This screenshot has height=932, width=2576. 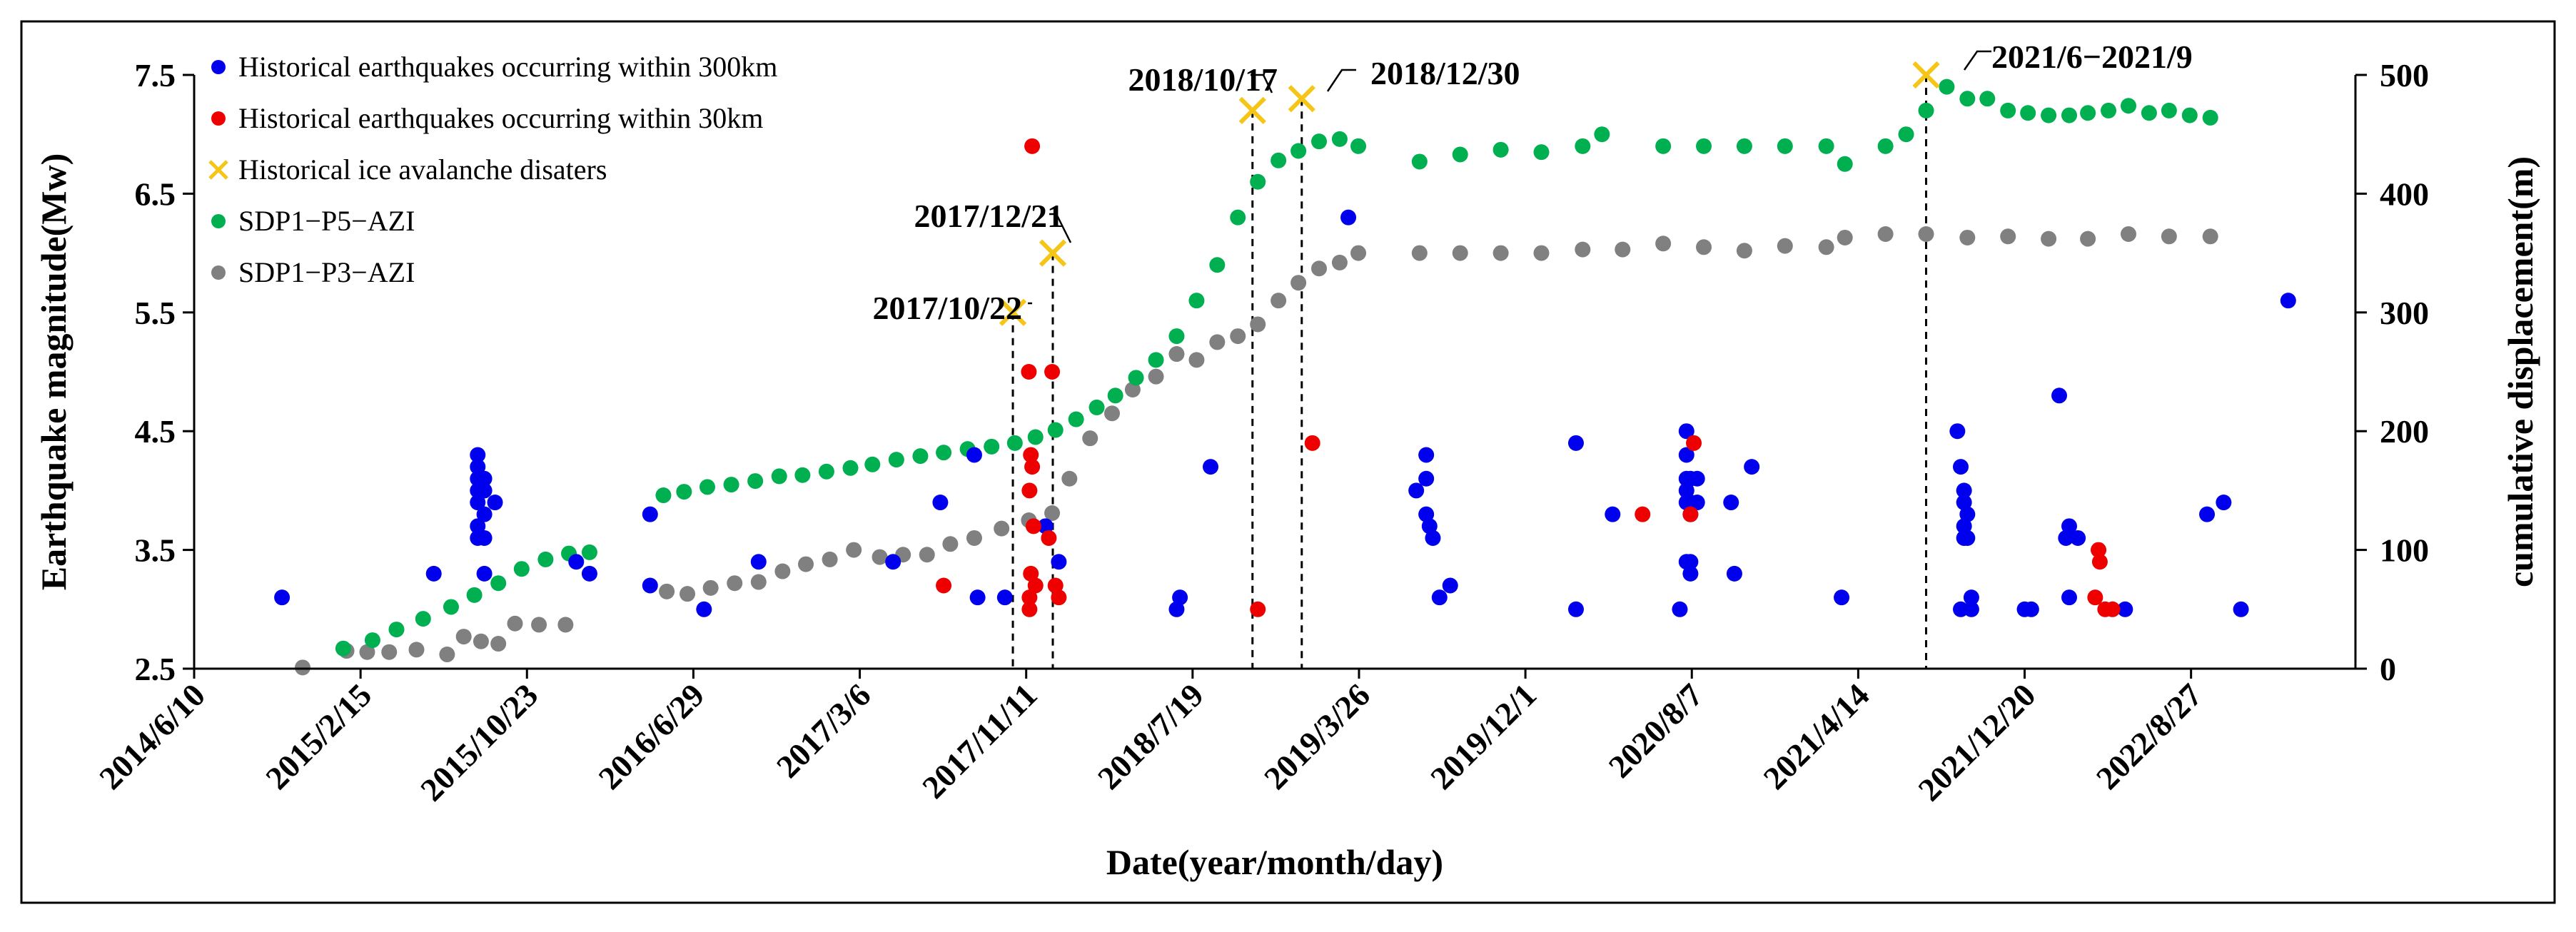 What do you see at coordinates (989, 216) in the screenshot?
I see `annotation-label: 2017/12/21` at bounding box center [989, 216].